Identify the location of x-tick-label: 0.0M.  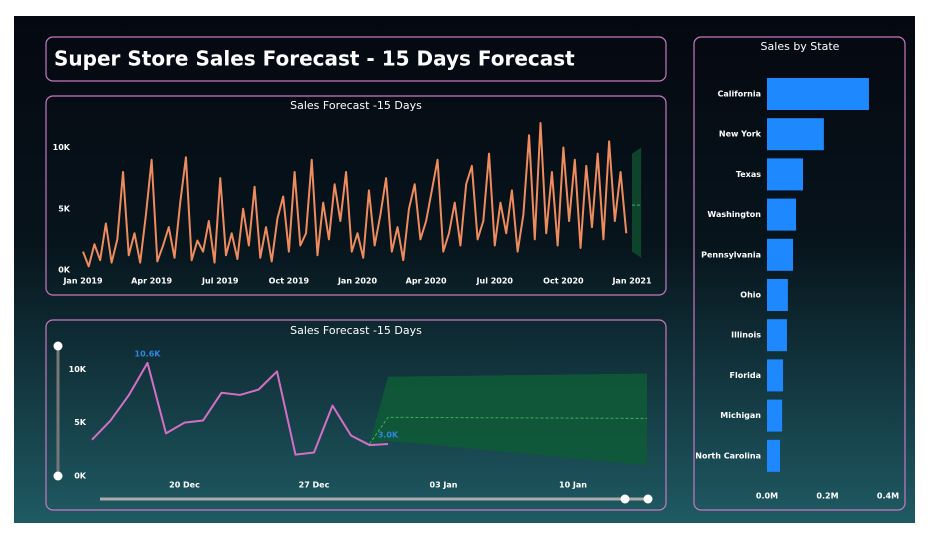
(767, 496).